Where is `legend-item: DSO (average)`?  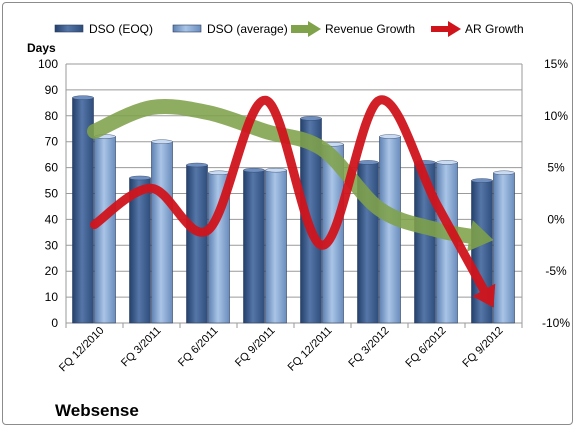
legend-item: DSO (average) is located at coordinates (230, 29).